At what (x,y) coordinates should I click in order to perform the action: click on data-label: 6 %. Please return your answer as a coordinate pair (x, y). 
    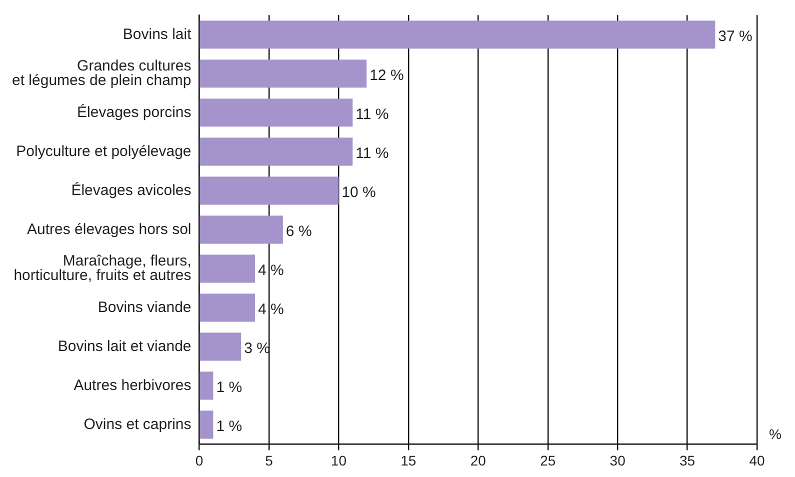
    Looking at the image, I should click on (299, 231).